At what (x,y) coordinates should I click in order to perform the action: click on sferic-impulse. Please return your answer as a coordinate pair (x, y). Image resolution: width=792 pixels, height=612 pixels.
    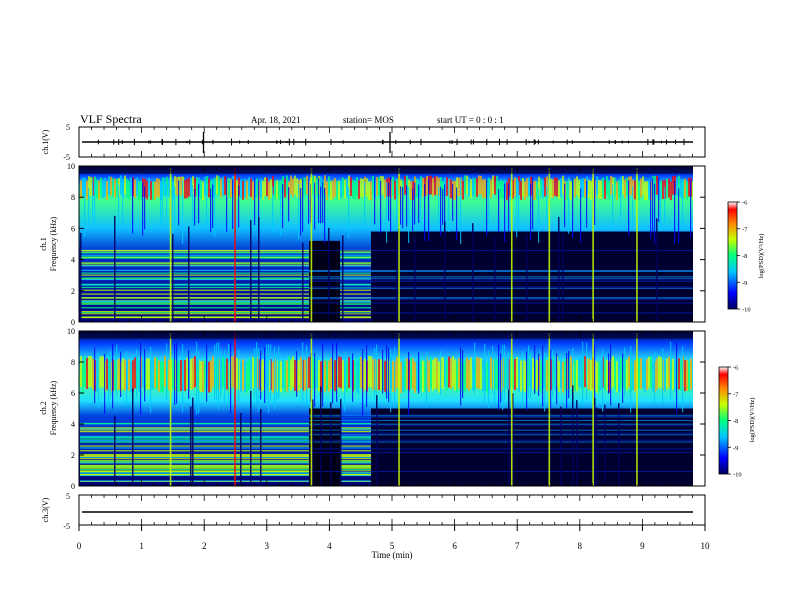
    Looking at the image, I should click on (637, 409).